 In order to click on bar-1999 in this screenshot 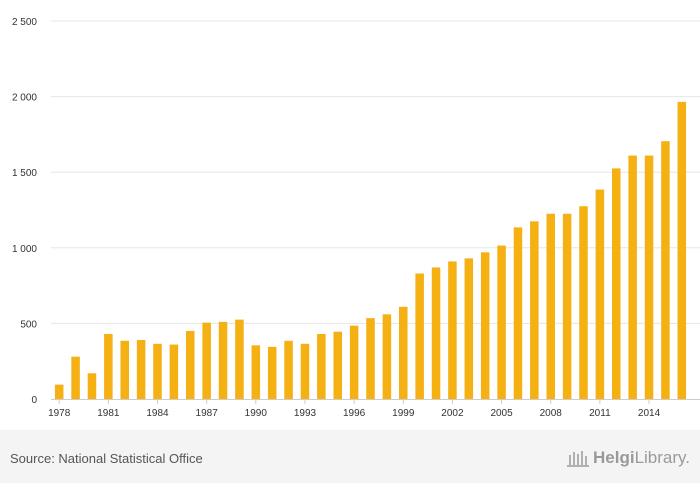, I will do `click(403, 352)`.